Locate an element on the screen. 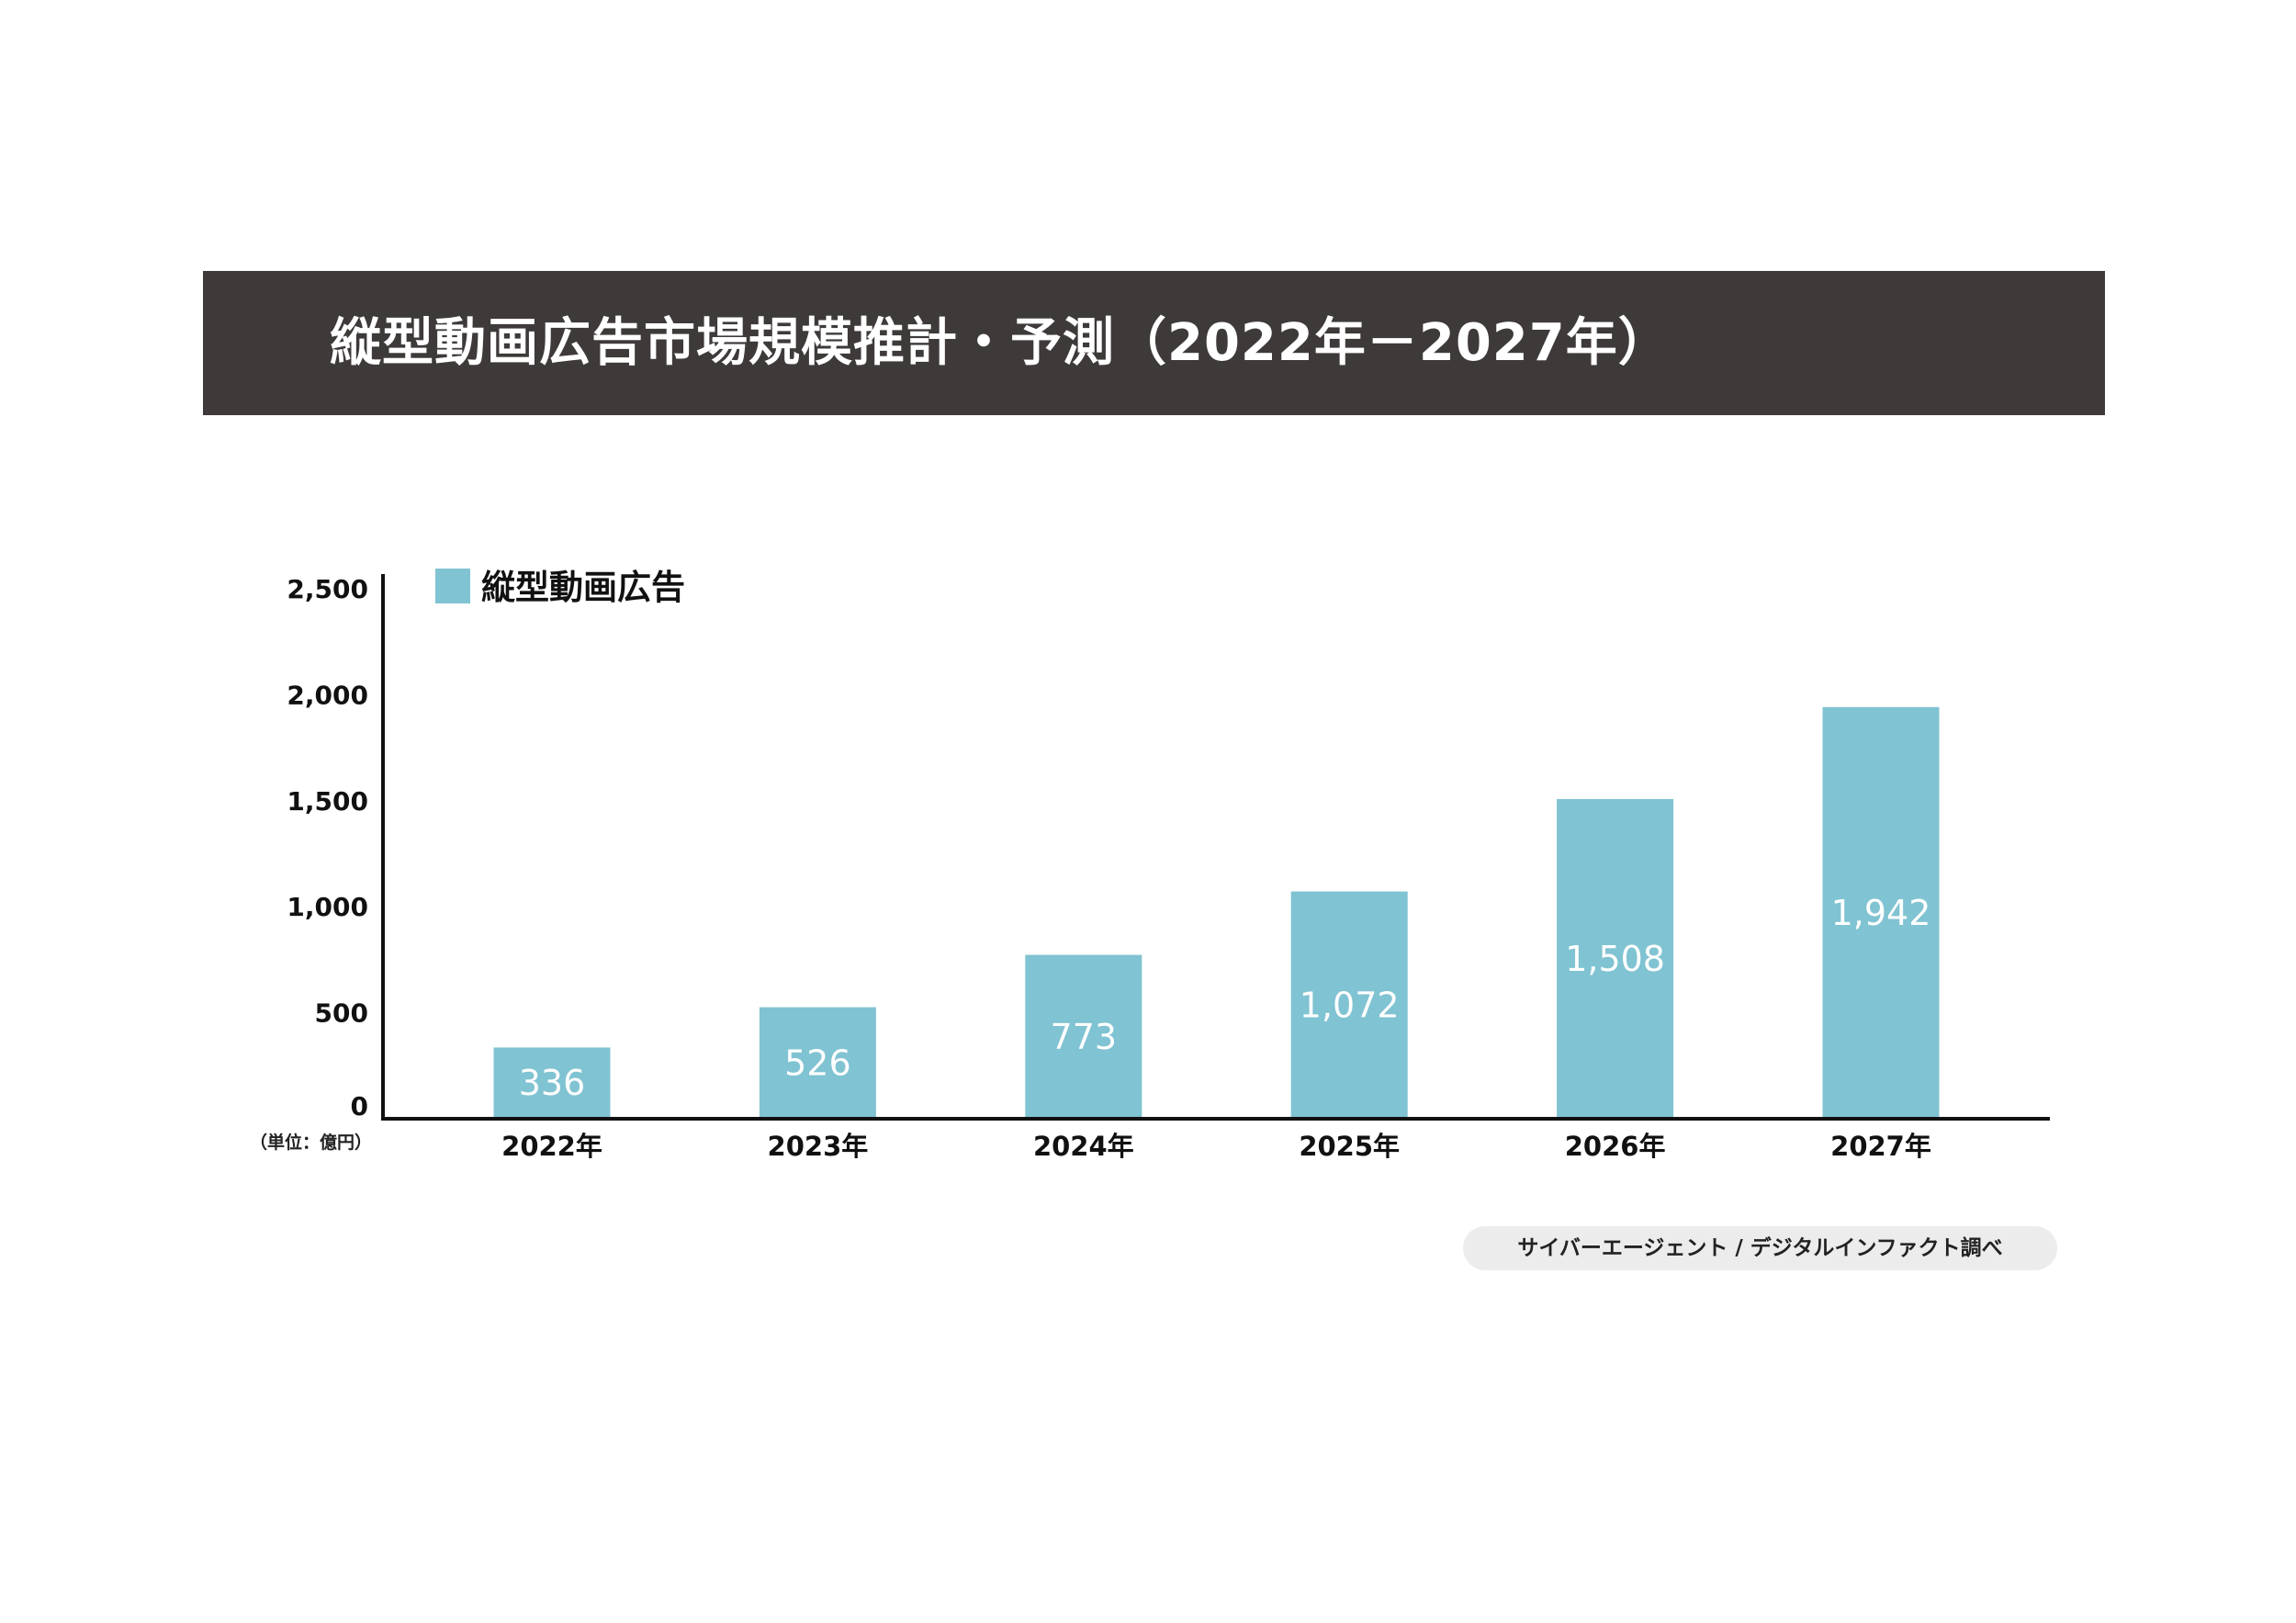 This screenshot has height=1623, width=2296. source-note: サイバーエージェント / デジタルインファクト調べ is located at coordinates (1760, 1248).